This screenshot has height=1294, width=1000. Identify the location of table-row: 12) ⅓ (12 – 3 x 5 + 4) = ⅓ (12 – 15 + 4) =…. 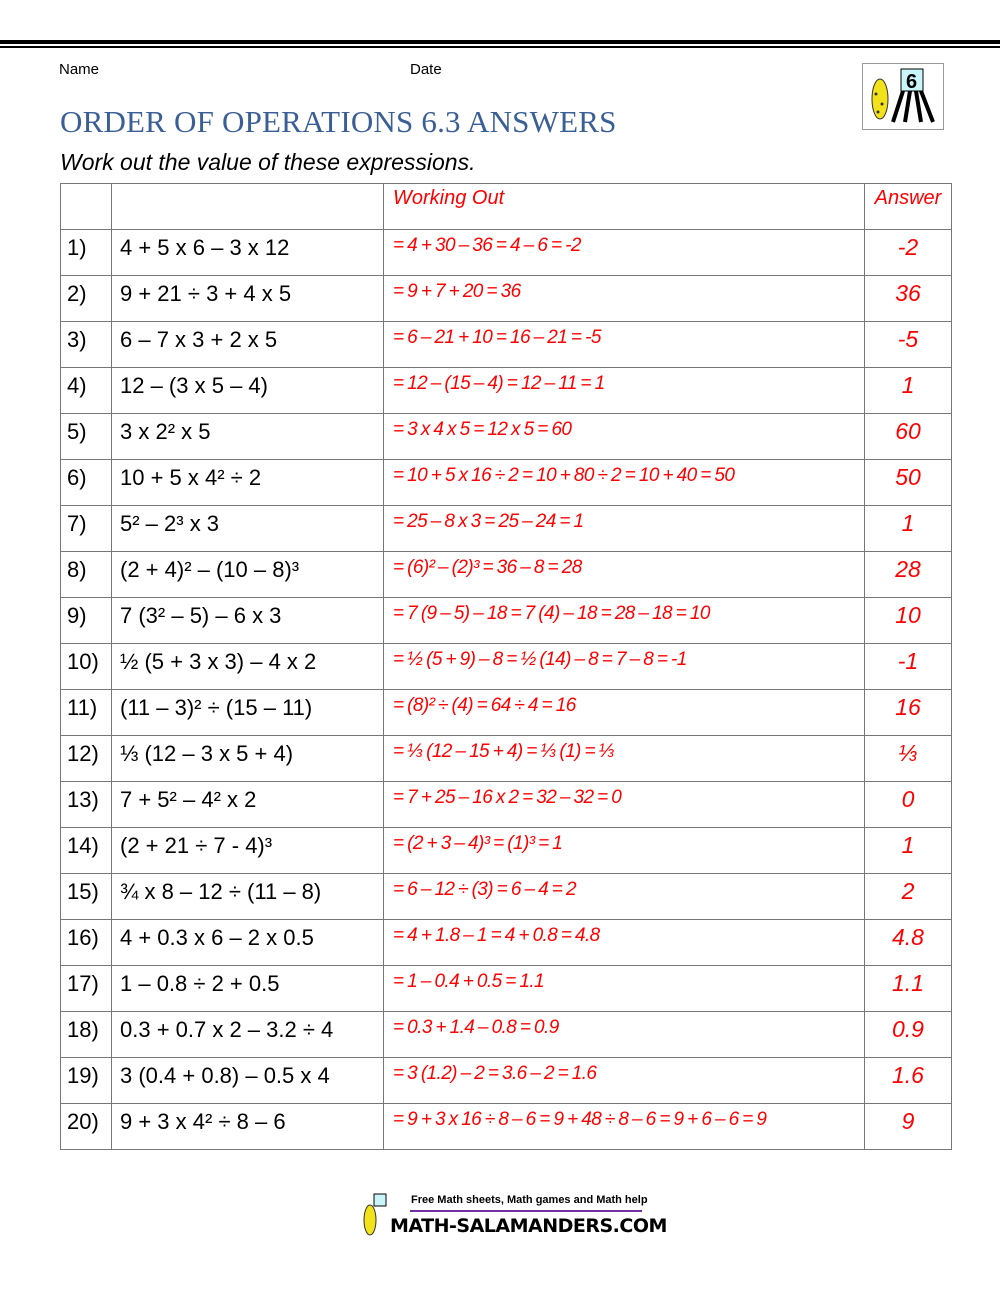
(506, 758).